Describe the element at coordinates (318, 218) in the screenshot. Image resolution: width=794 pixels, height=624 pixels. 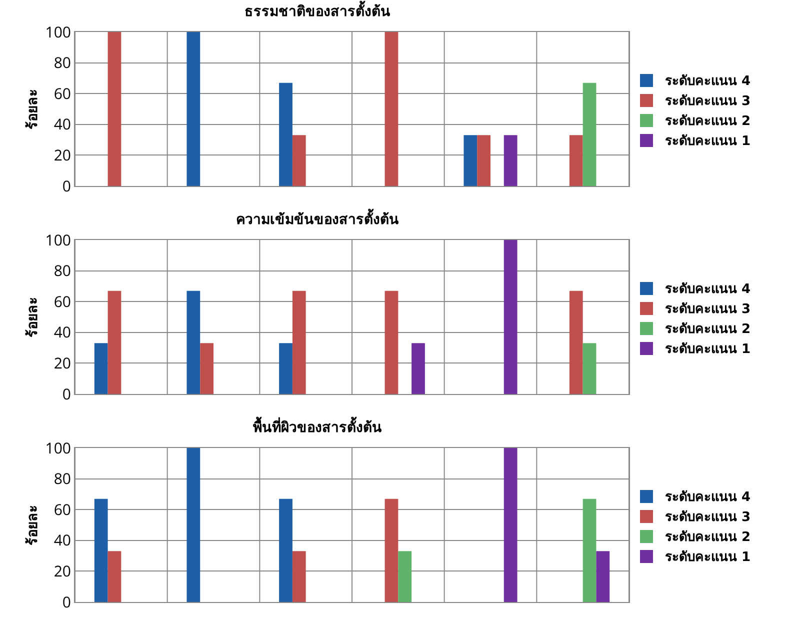
I see `chart-title: ความเข้มข้นของสารตั้งต้น` at that location.